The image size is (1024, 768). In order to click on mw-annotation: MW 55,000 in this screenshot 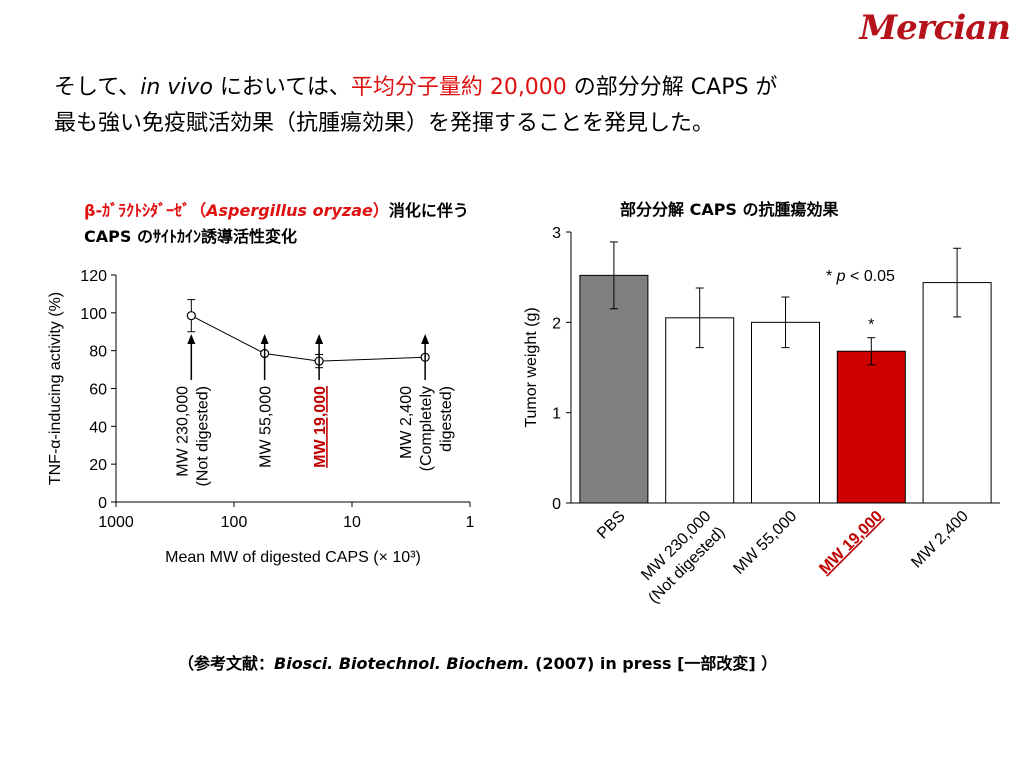, I will do `click(266, 401)`.